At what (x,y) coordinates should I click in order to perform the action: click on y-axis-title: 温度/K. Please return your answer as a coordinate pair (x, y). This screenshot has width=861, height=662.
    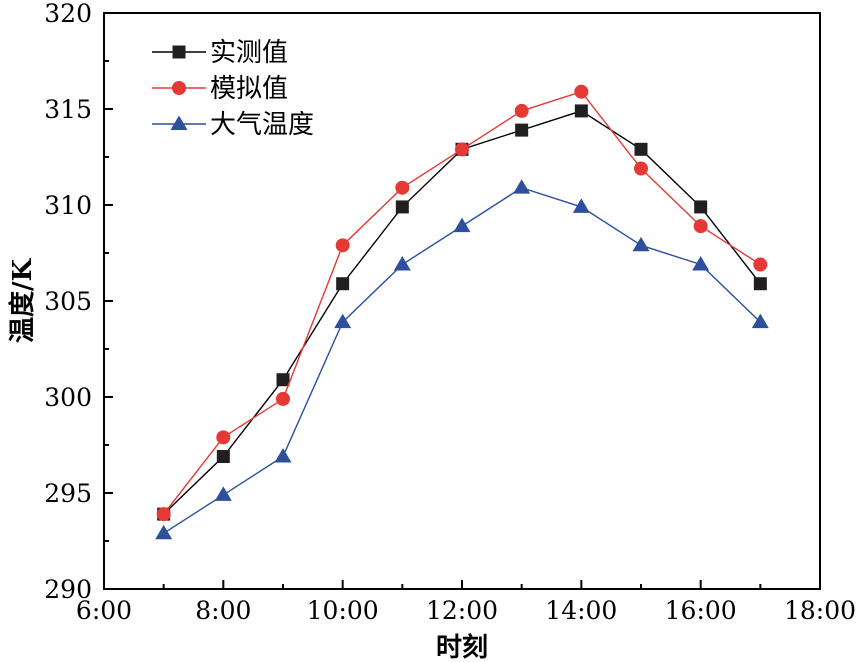
    Looking at the image, I should click on (22, 300).